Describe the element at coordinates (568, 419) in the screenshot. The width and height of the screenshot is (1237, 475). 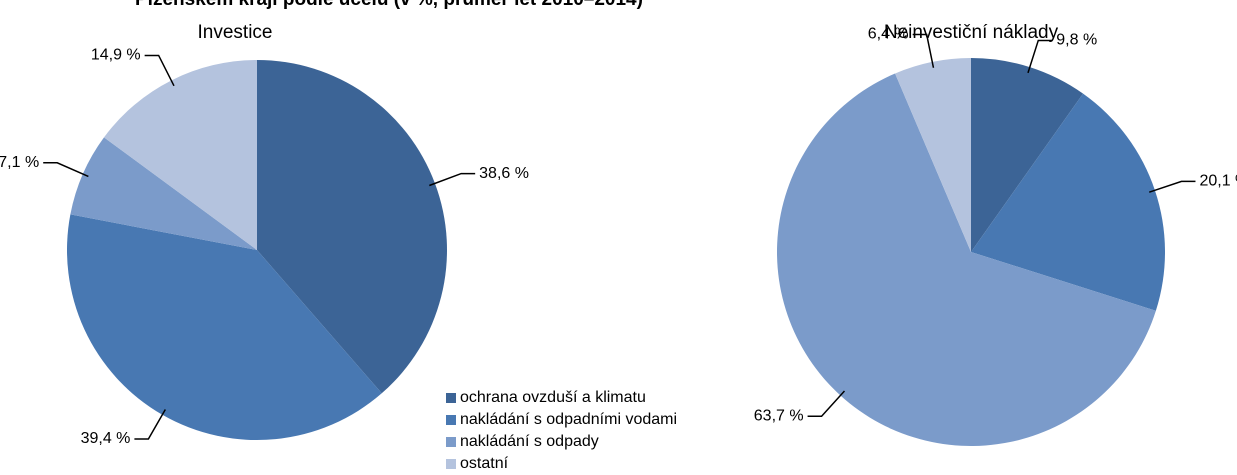
I see `legend-label: nakládání s odpadními vodami` at that location.